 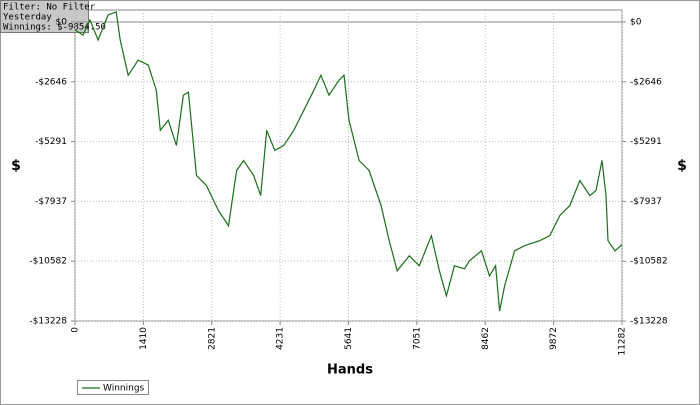 I want to click on x-tick-label: 7051, so click(x=417, y=338).